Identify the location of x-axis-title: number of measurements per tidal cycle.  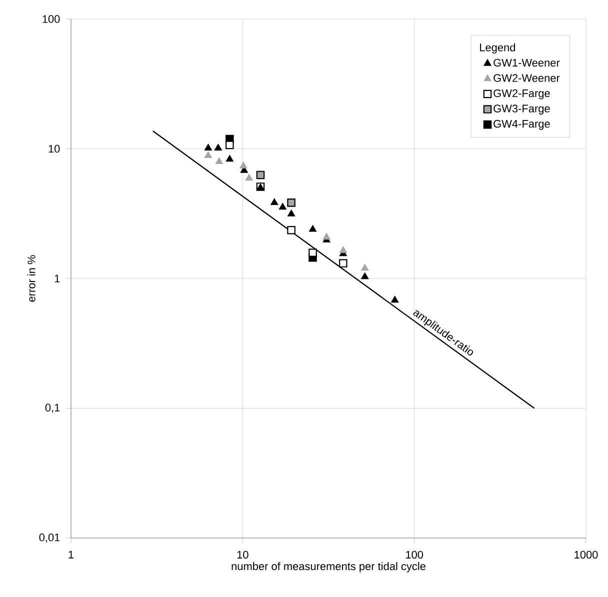
(329, 567).